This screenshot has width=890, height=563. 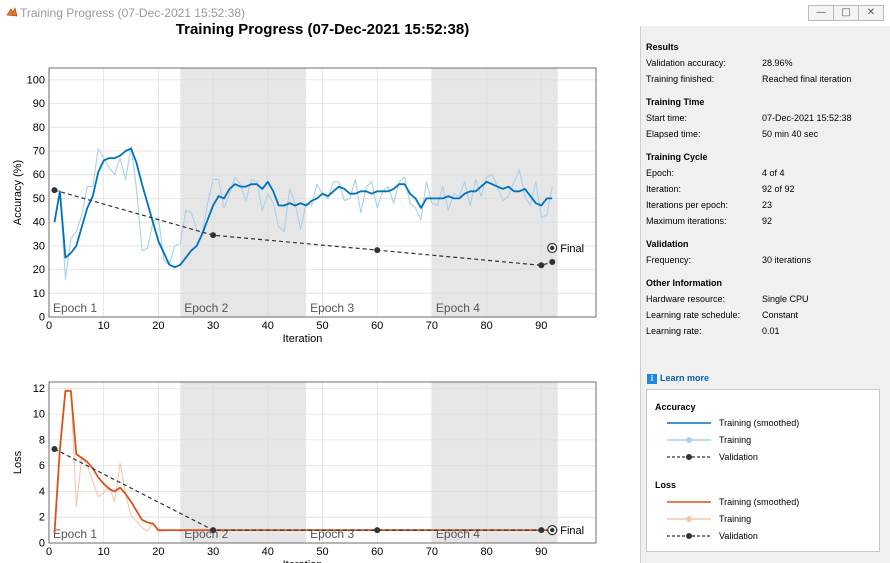 I want to click on lr-schedule-label: Learning rate schedule:, so click(x=693, y=315).